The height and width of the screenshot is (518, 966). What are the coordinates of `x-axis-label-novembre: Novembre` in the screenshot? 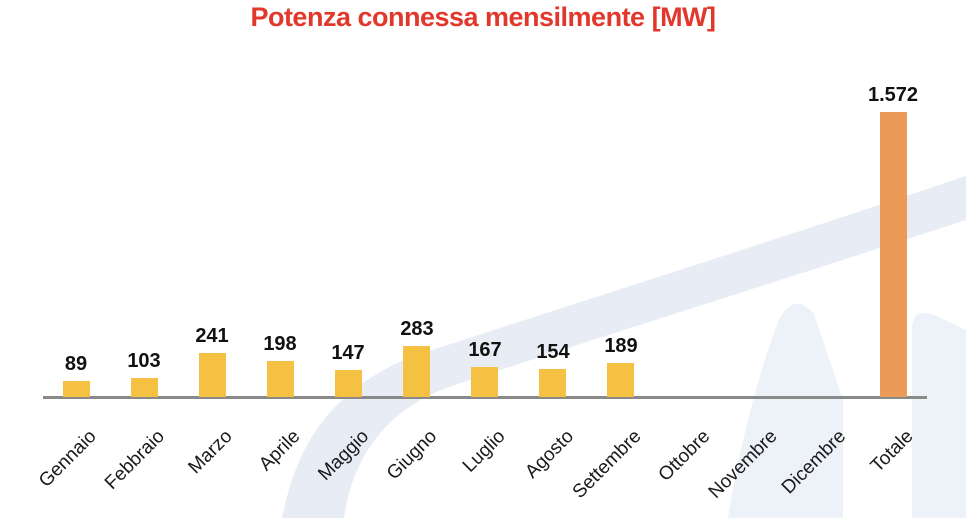 It's located at (743, 464).